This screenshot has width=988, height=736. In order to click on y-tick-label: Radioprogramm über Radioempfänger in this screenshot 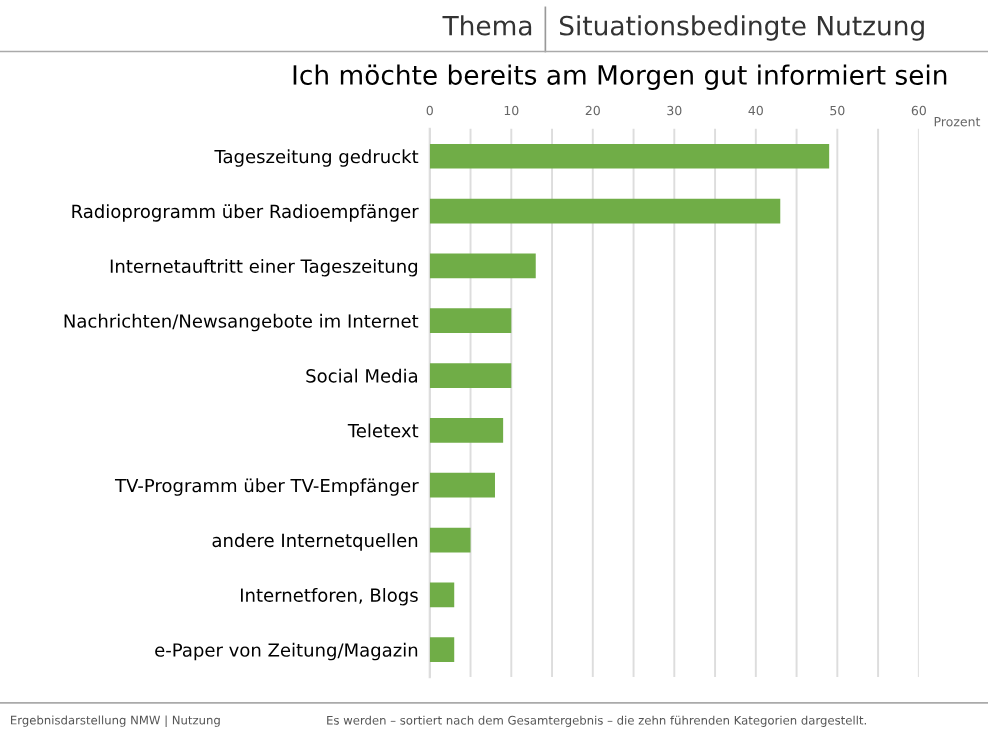, I will do `click(245, 213)`.